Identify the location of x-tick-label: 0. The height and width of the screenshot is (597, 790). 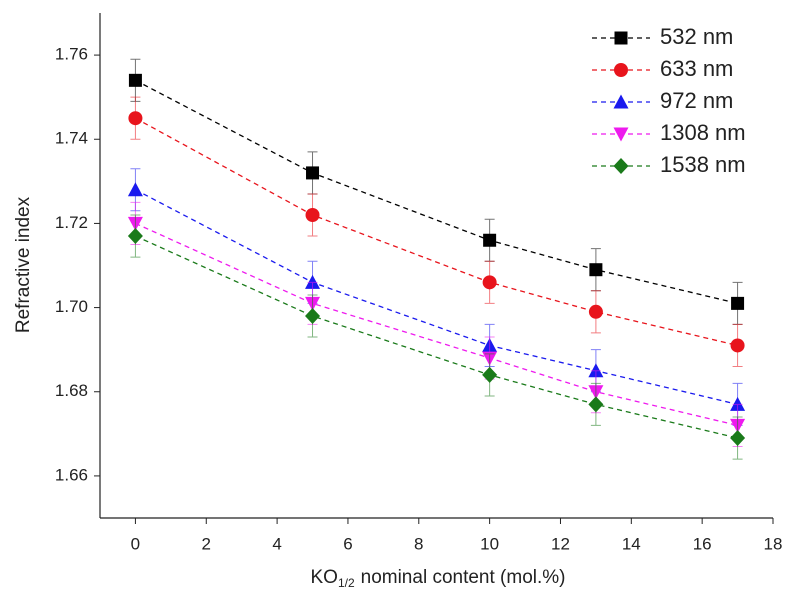
(135, 543).